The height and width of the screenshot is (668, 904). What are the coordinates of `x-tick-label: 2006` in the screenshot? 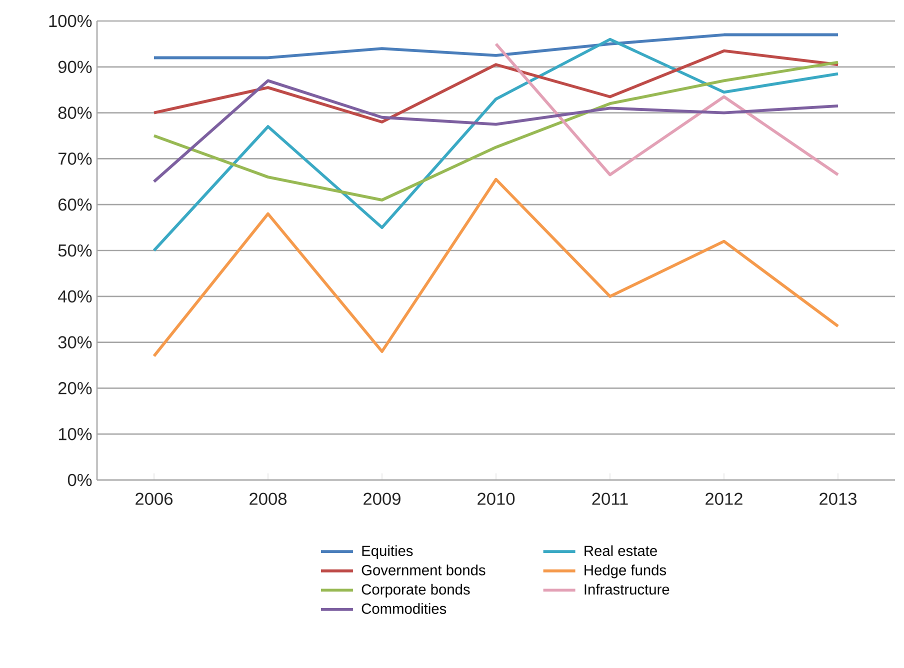 It's located at (154, 498).